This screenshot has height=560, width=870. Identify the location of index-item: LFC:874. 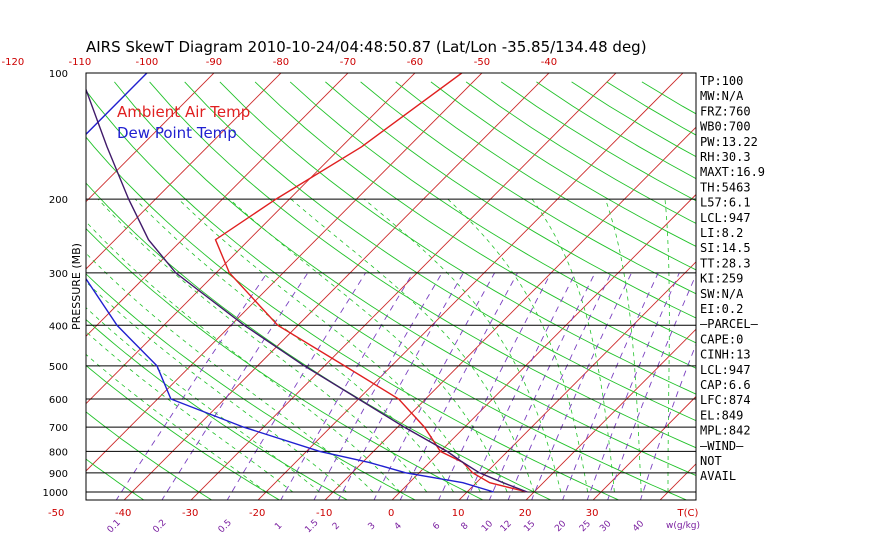
(725, 400).